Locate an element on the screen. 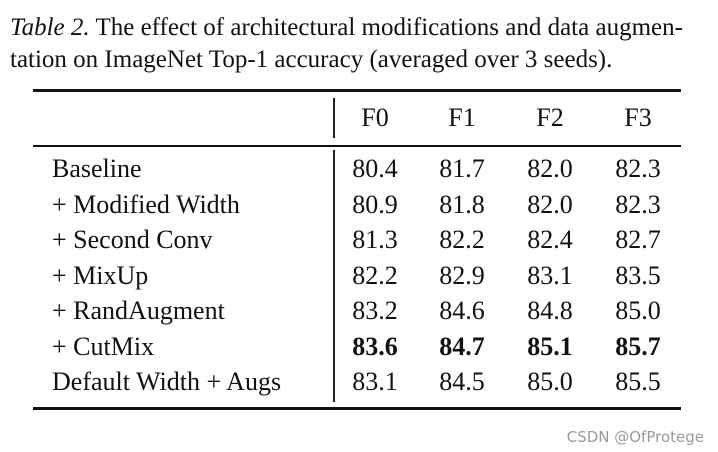 The width and height of the screenshot is (718, 452). table-bottom-rule is located at coordinates (357, 408).